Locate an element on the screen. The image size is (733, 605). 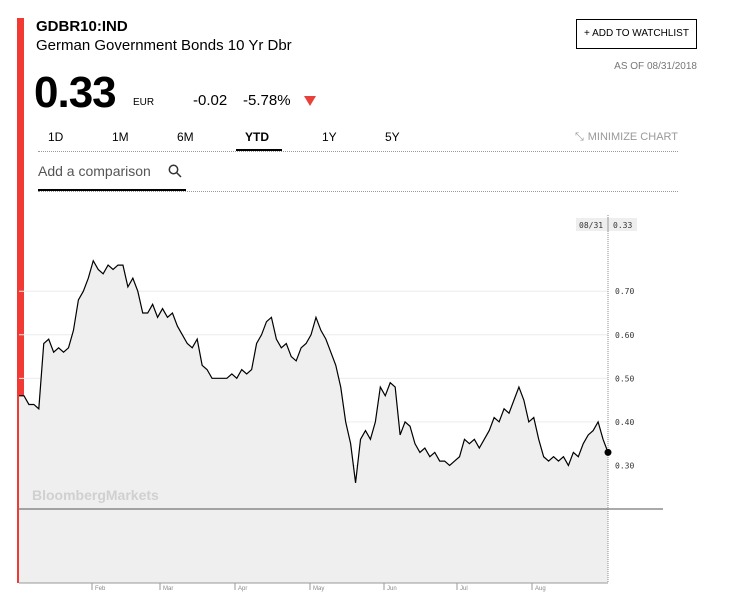
tab: 6M is located at coordinates (185, 137).